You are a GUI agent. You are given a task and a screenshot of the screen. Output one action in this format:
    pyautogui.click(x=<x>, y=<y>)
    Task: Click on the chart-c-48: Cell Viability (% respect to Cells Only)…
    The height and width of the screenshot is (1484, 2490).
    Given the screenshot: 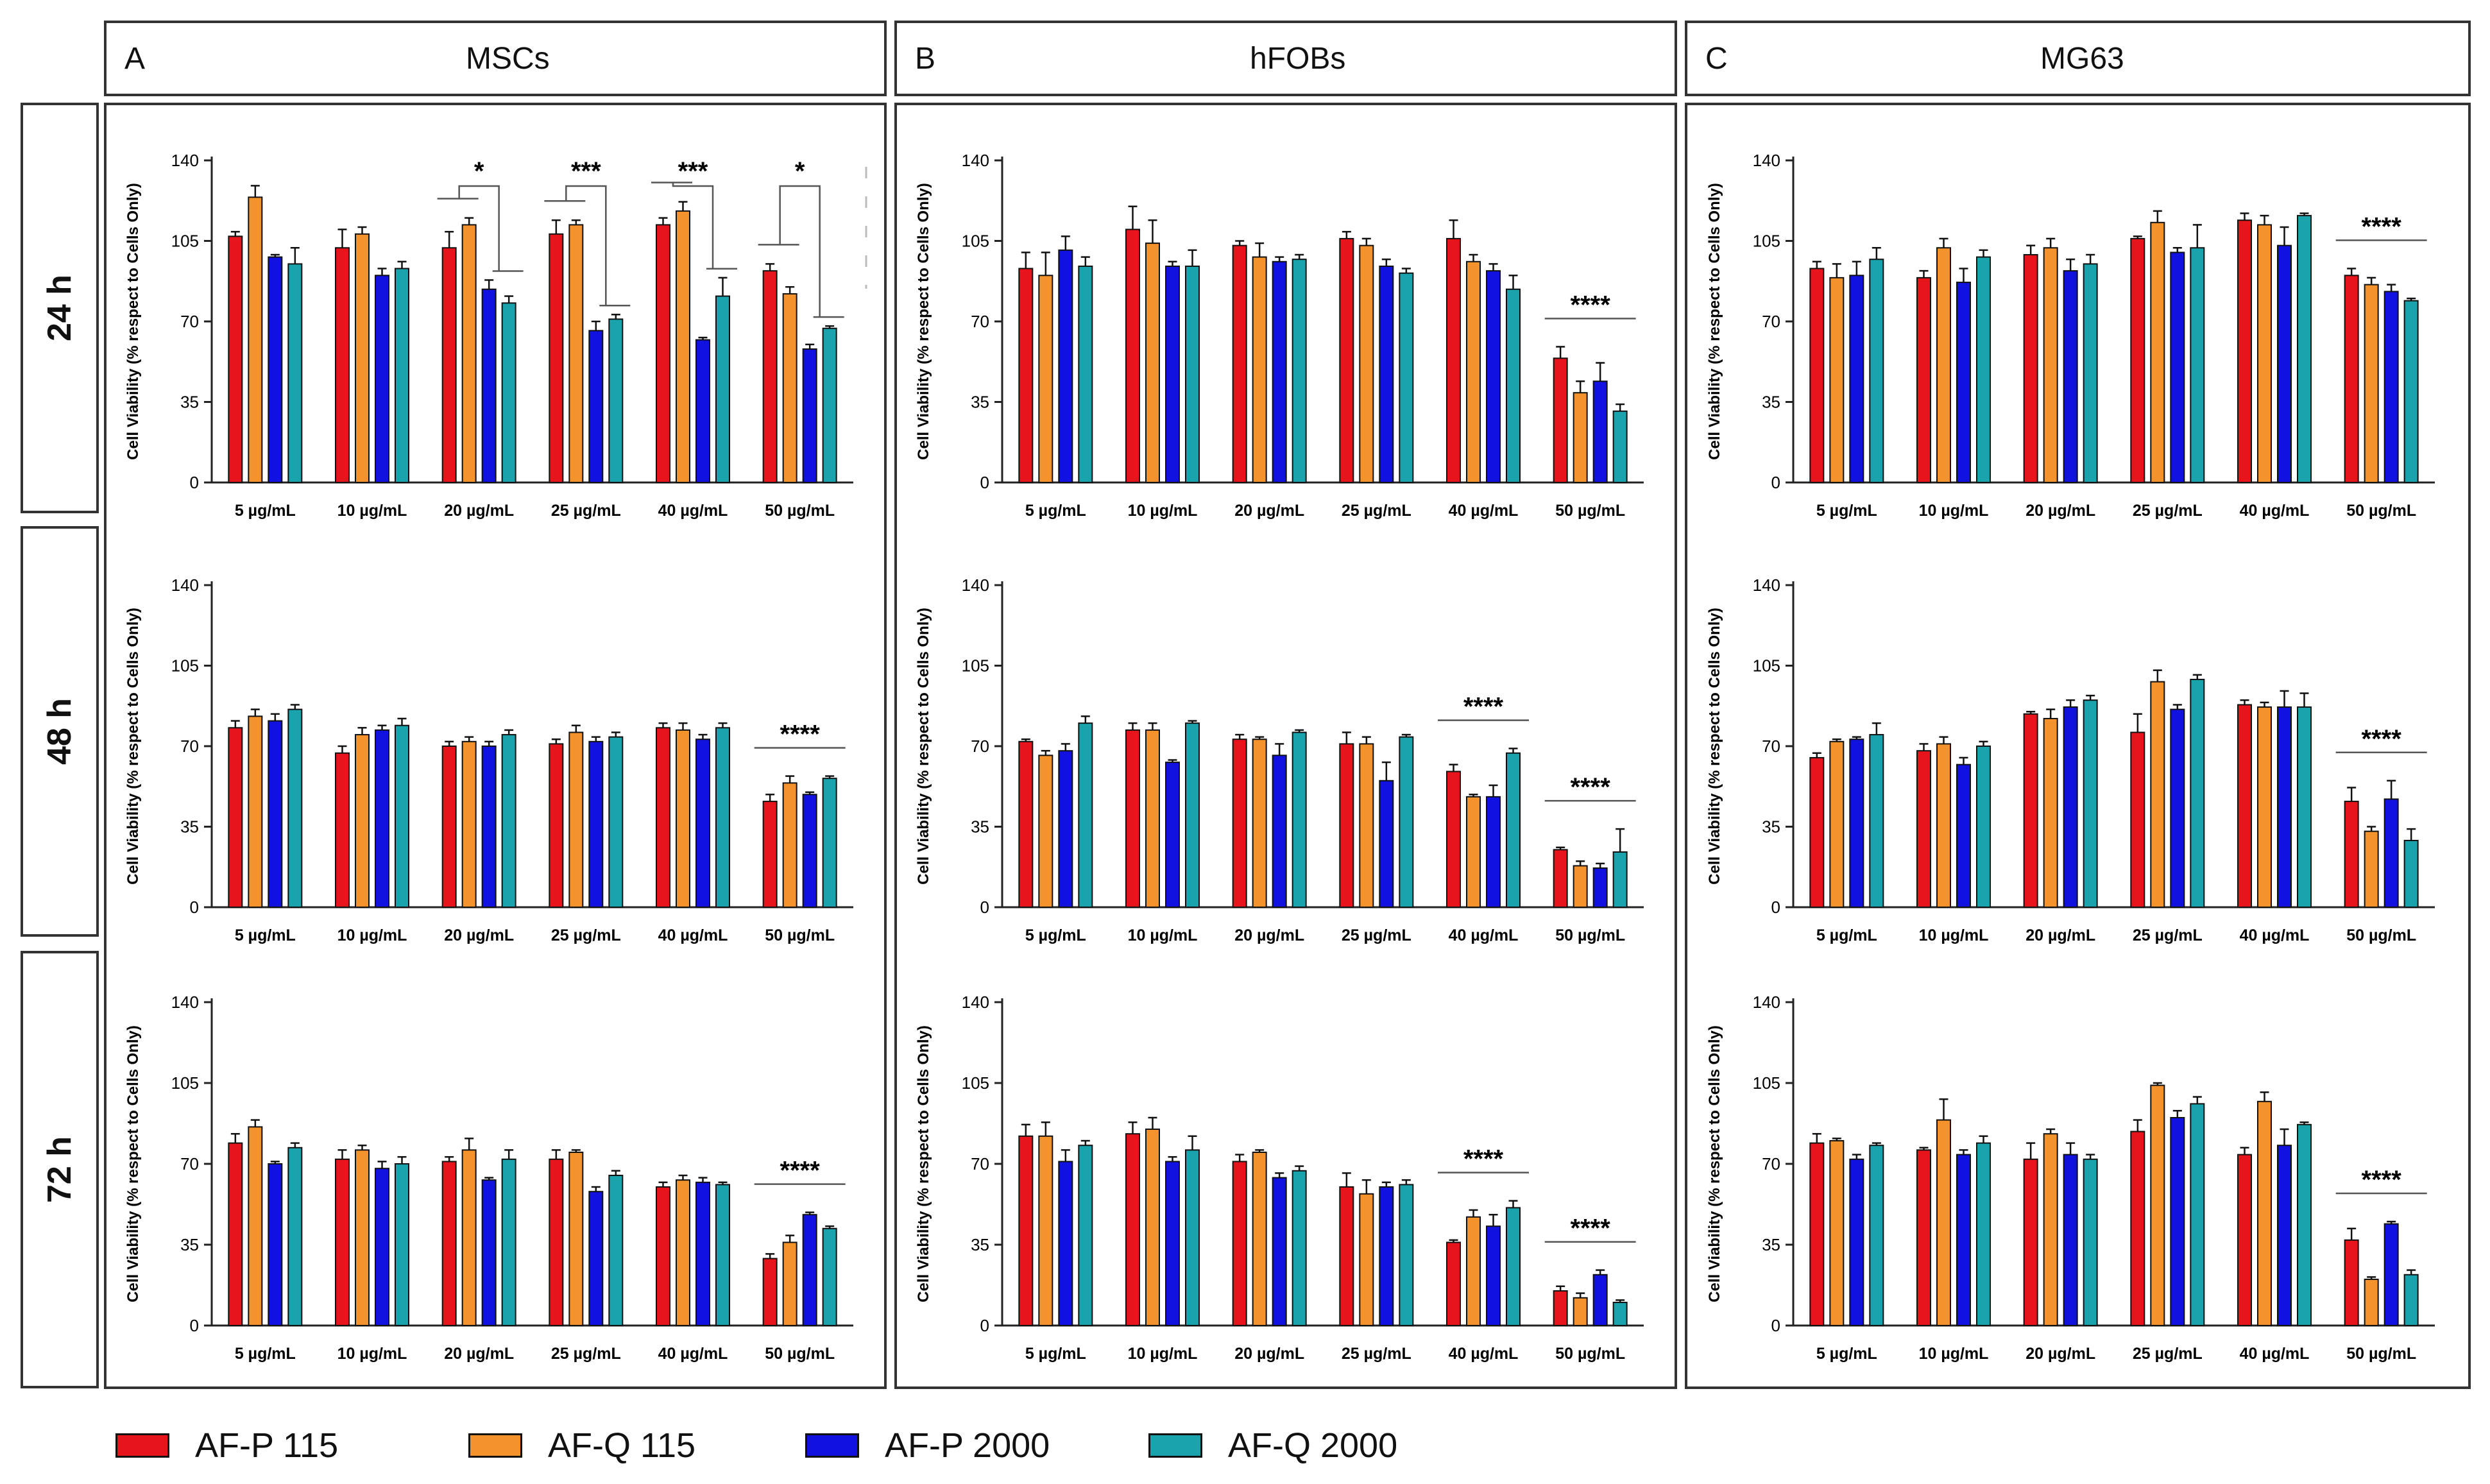 What is the action you would take?
    pyautogui.click(x=2070, y=760)
    